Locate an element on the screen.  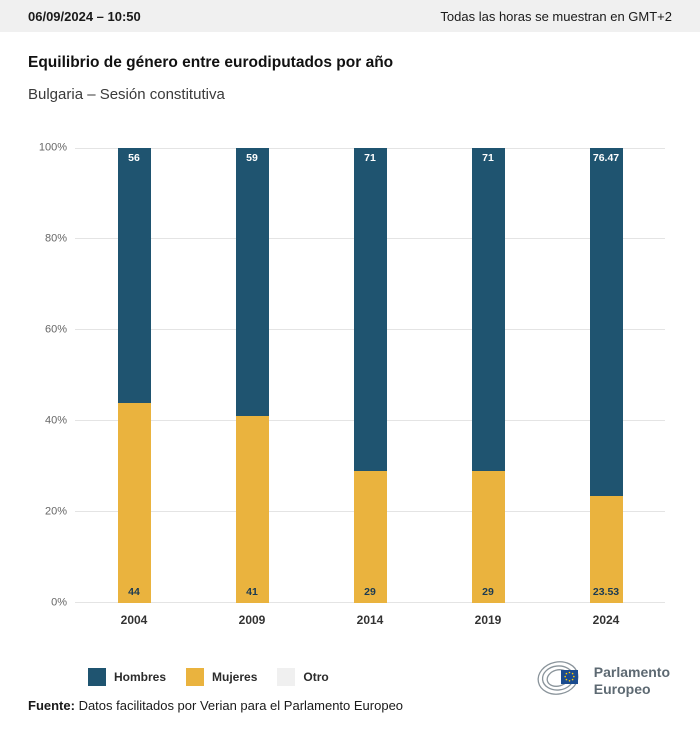
stacked-bar-2009: 59 41 2009 is located at coordinates (252, 387).